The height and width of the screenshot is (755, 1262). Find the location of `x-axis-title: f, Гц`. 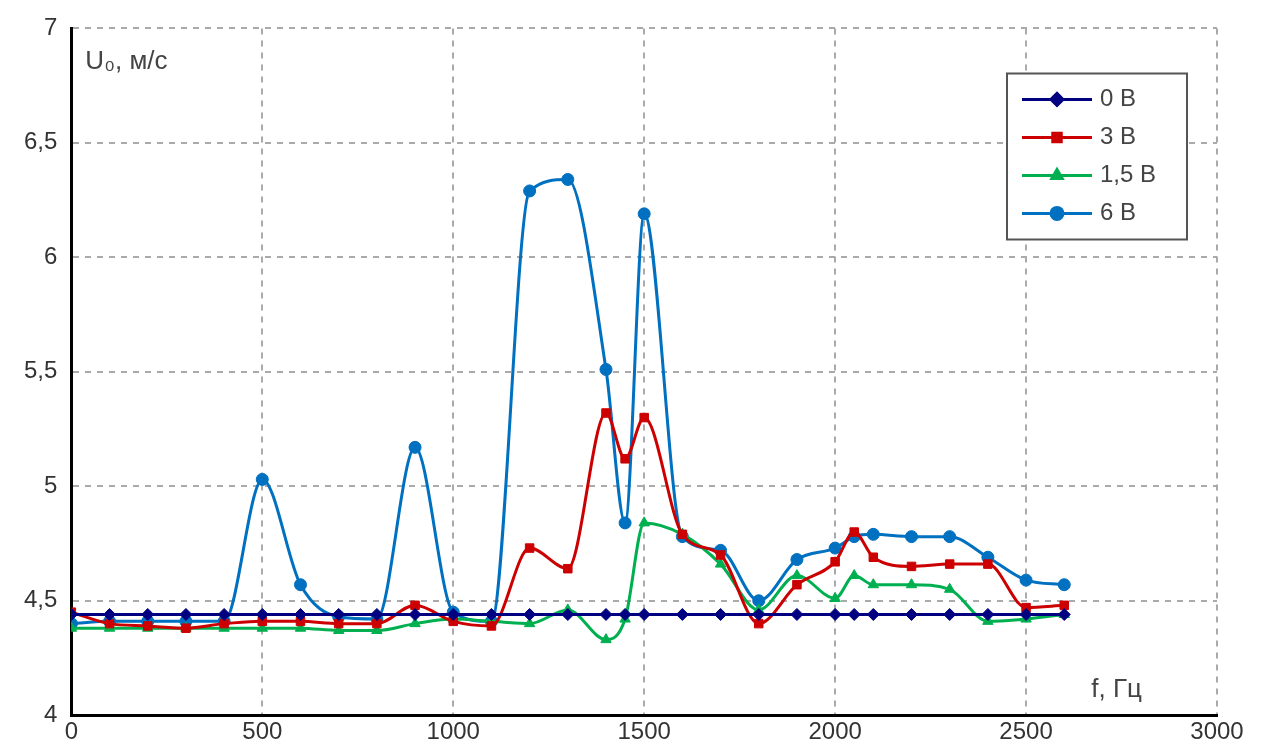

x-axis-title: f, Гц is located at coordinates (1117, 688).